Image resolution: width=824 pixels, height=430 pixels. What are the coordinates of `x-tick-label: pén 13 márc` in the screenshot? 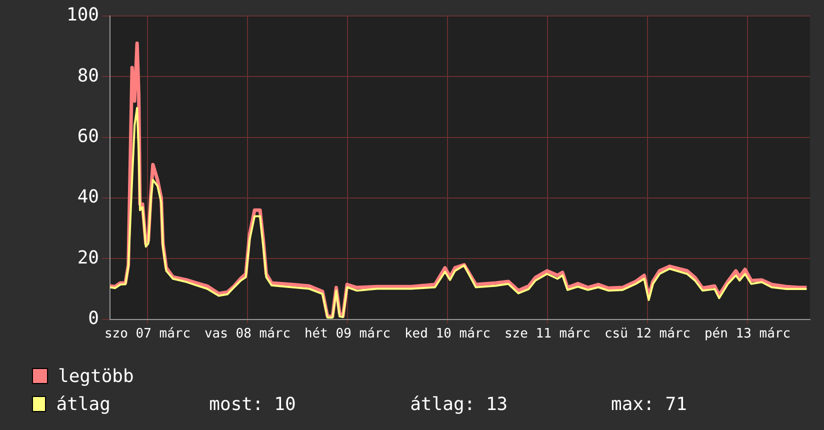 It's located at (747, 334).